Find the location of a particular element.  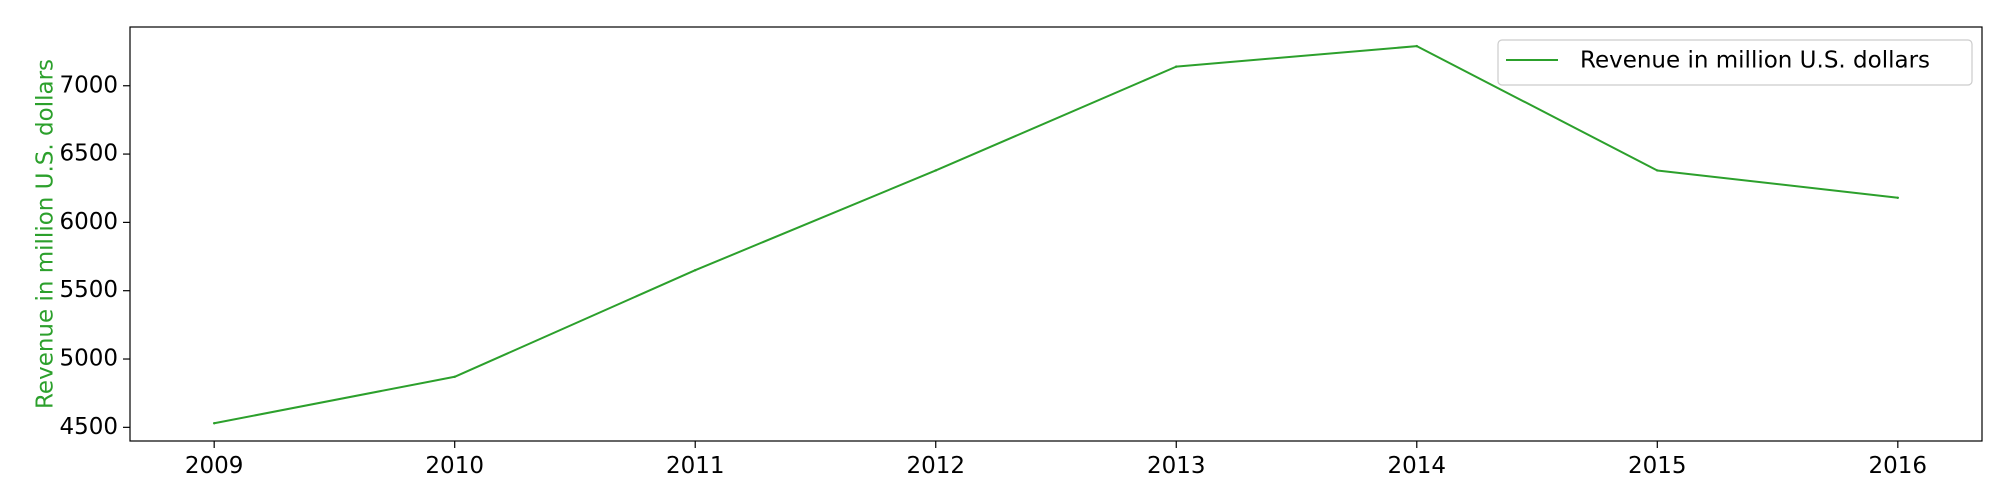

x-tick-label: 2010 is located at coordinates (454, 466).